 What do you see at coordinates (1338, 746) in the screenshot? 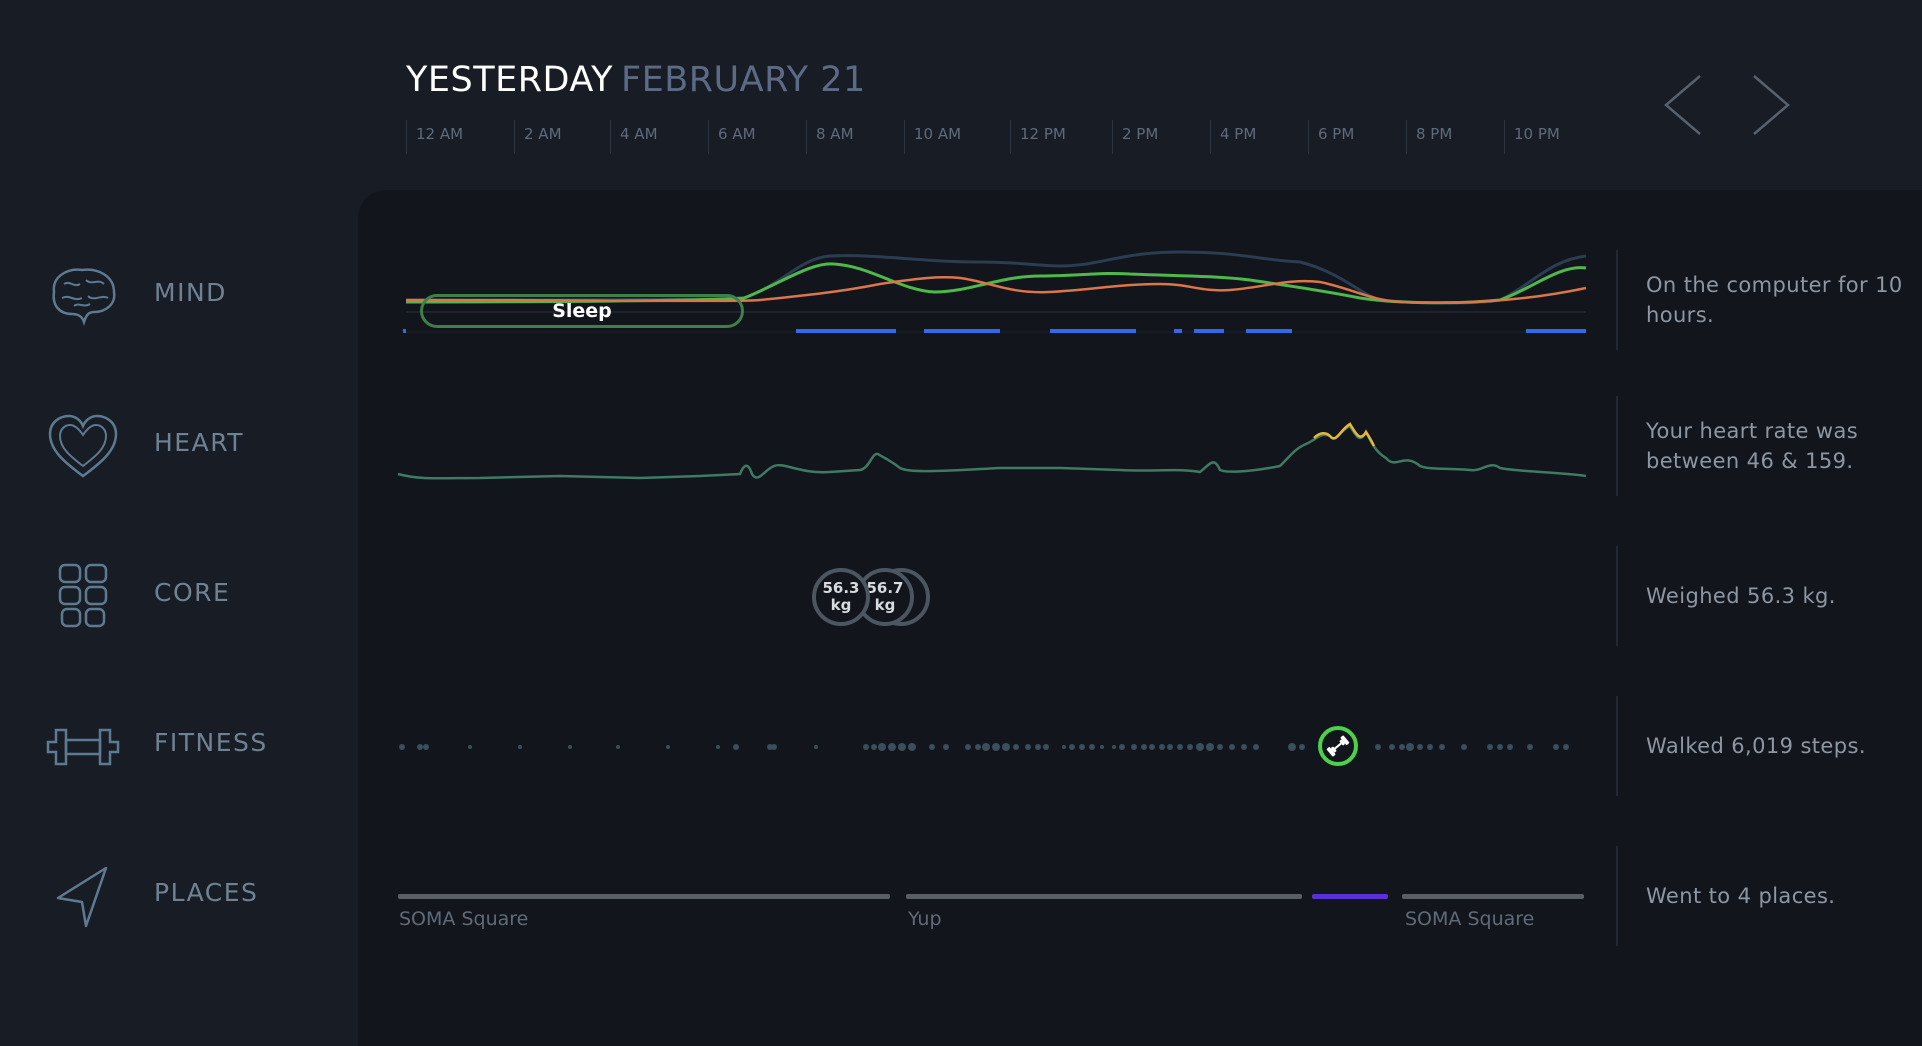
I see `workout-dumbbell-icon` at bounding box center [1338, 746].